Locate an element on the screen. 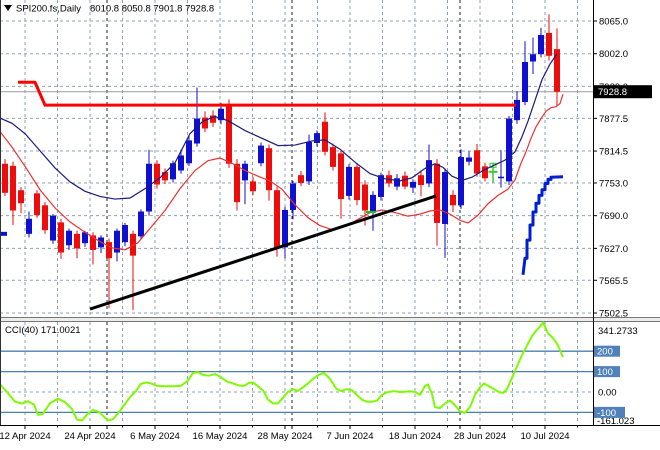 The height and width of the screenshot is (450, 660). ohlc-readout: 8010.8 8050.8 7901.8 7928.8 is located at coordinates (152, 9).